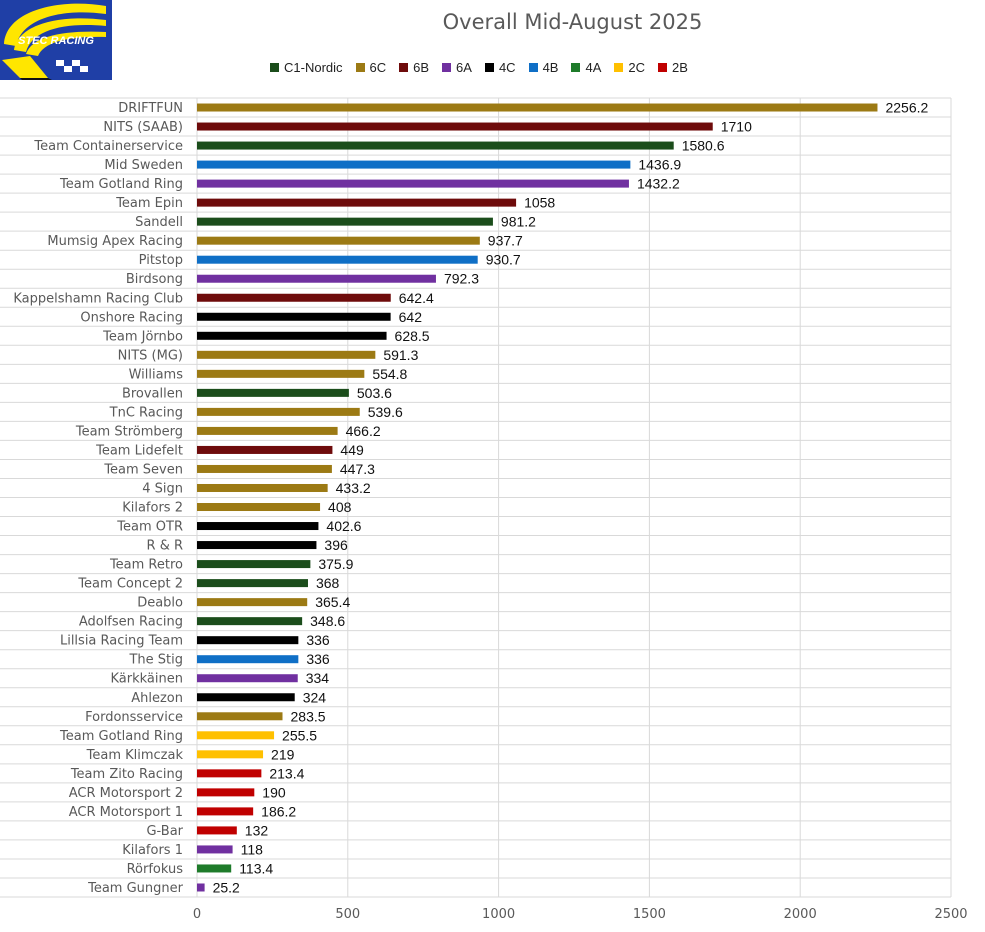 The width and height of the screenshot is (985, 932). What do you see at coordinates (315, 697) in the screenshot?
I see `data-label: 324` at bounding box center [315, 697].